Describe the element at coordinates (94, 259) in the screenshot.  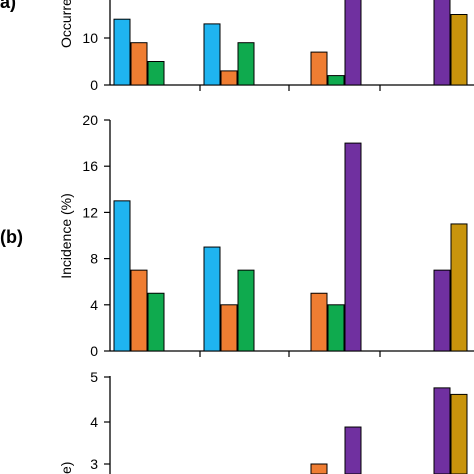
I see `y-tick-label: 8` at that location.